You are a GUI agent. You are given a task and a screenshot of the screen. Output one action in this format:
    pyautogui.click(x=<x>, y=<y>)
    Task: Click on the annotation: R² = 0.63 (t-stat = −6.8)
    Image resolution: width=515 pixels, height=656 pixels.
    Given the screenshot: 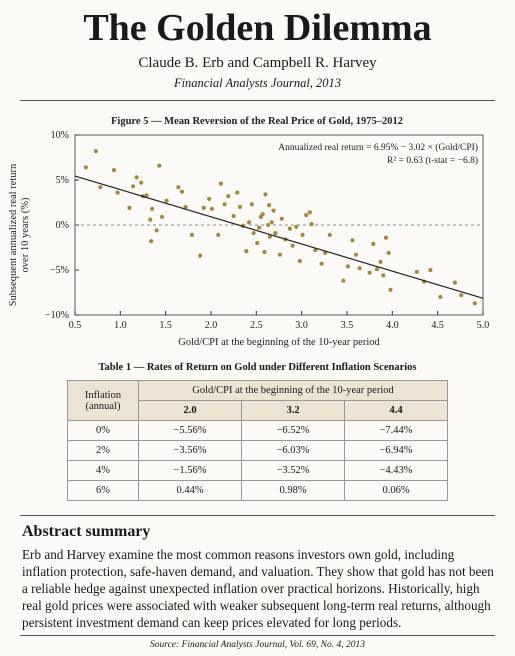 What is the action you would take?
    pyautogui.click(x=432, y=160)
    